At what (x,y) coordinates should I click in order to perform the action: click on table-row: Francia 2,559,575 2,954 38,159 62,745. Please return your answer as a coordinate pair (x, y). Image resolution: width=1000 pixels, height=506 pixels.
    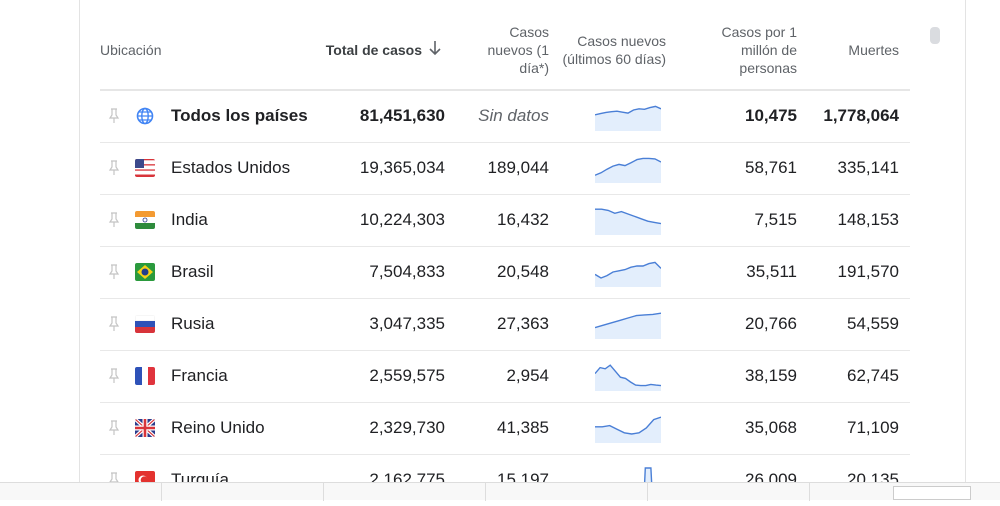
    Looking at the image, I should click on (500, 376).